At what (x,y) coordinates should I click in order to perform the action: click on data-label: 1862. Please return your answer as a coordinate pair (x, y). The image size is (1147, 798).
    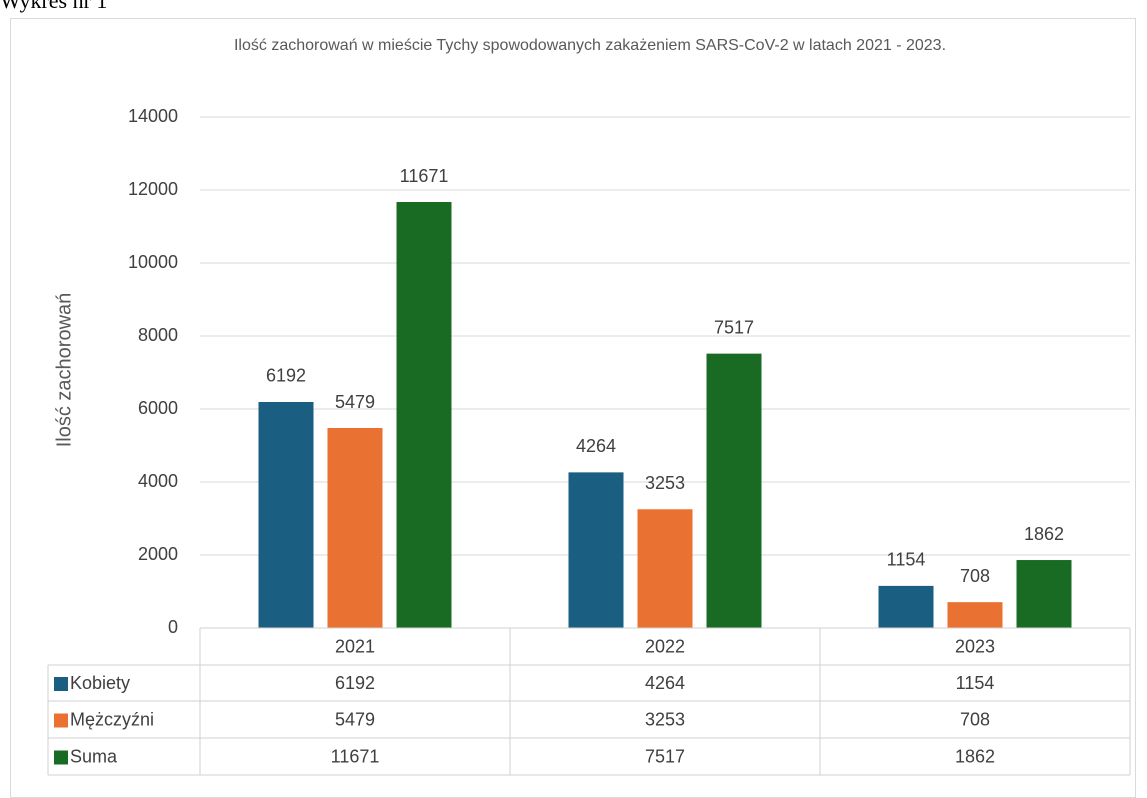
    Looking at the image, I should click on (1044, 534).